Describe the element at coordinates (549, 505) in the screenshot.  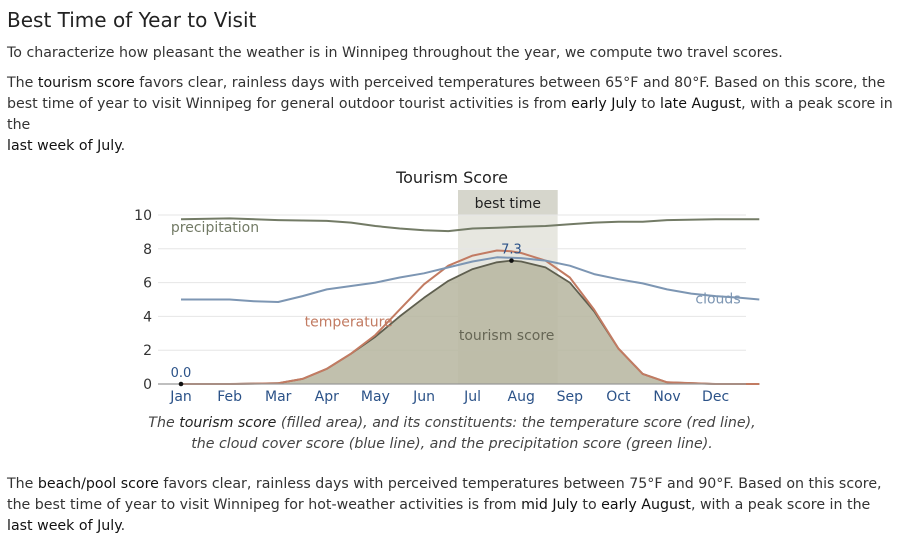
I see `beach-start-date: mid July` at that location.